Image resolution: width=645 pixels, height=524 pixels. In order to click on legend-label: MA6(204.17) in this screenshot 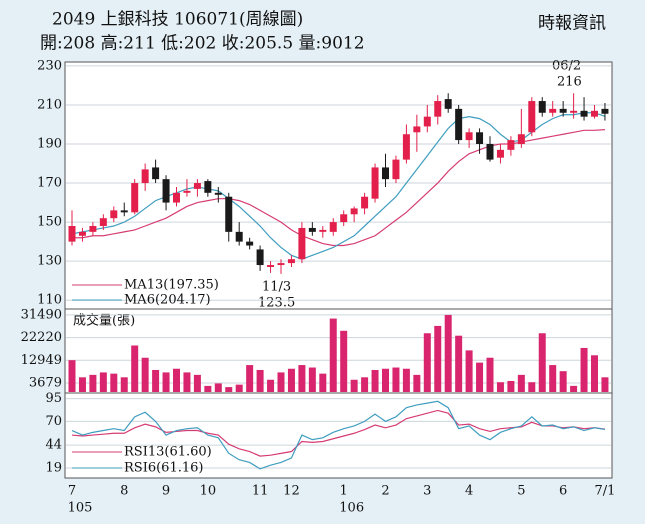, I will do `click(167, 300)`.